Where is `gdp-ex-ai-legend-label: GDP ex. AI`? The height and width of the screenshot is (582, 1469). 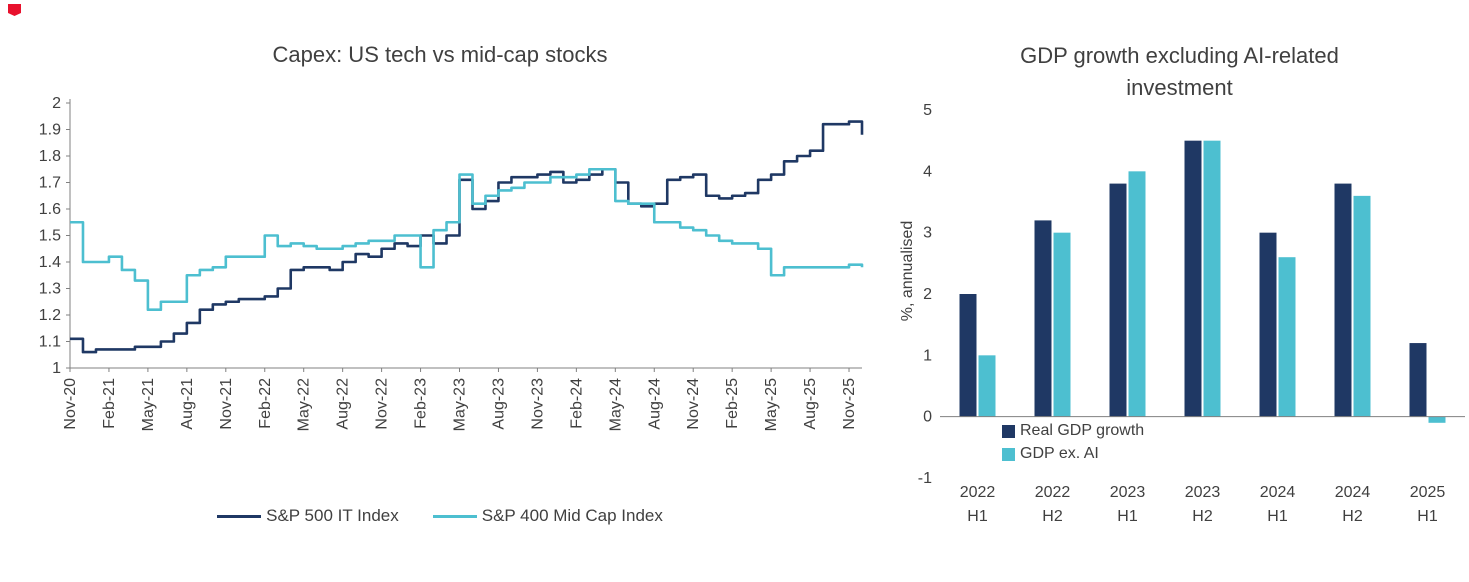 gdp-ex-ai-legend-label: GDP ex. AI is located at coordinates (1059, 453).